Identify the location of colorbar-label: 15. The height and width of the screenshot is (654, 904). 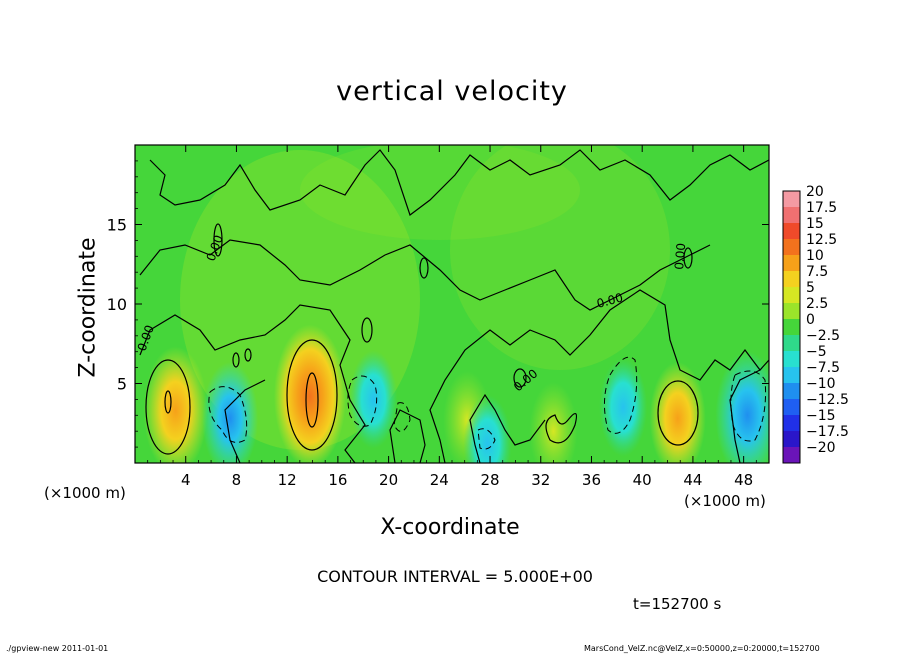
(815, 224).